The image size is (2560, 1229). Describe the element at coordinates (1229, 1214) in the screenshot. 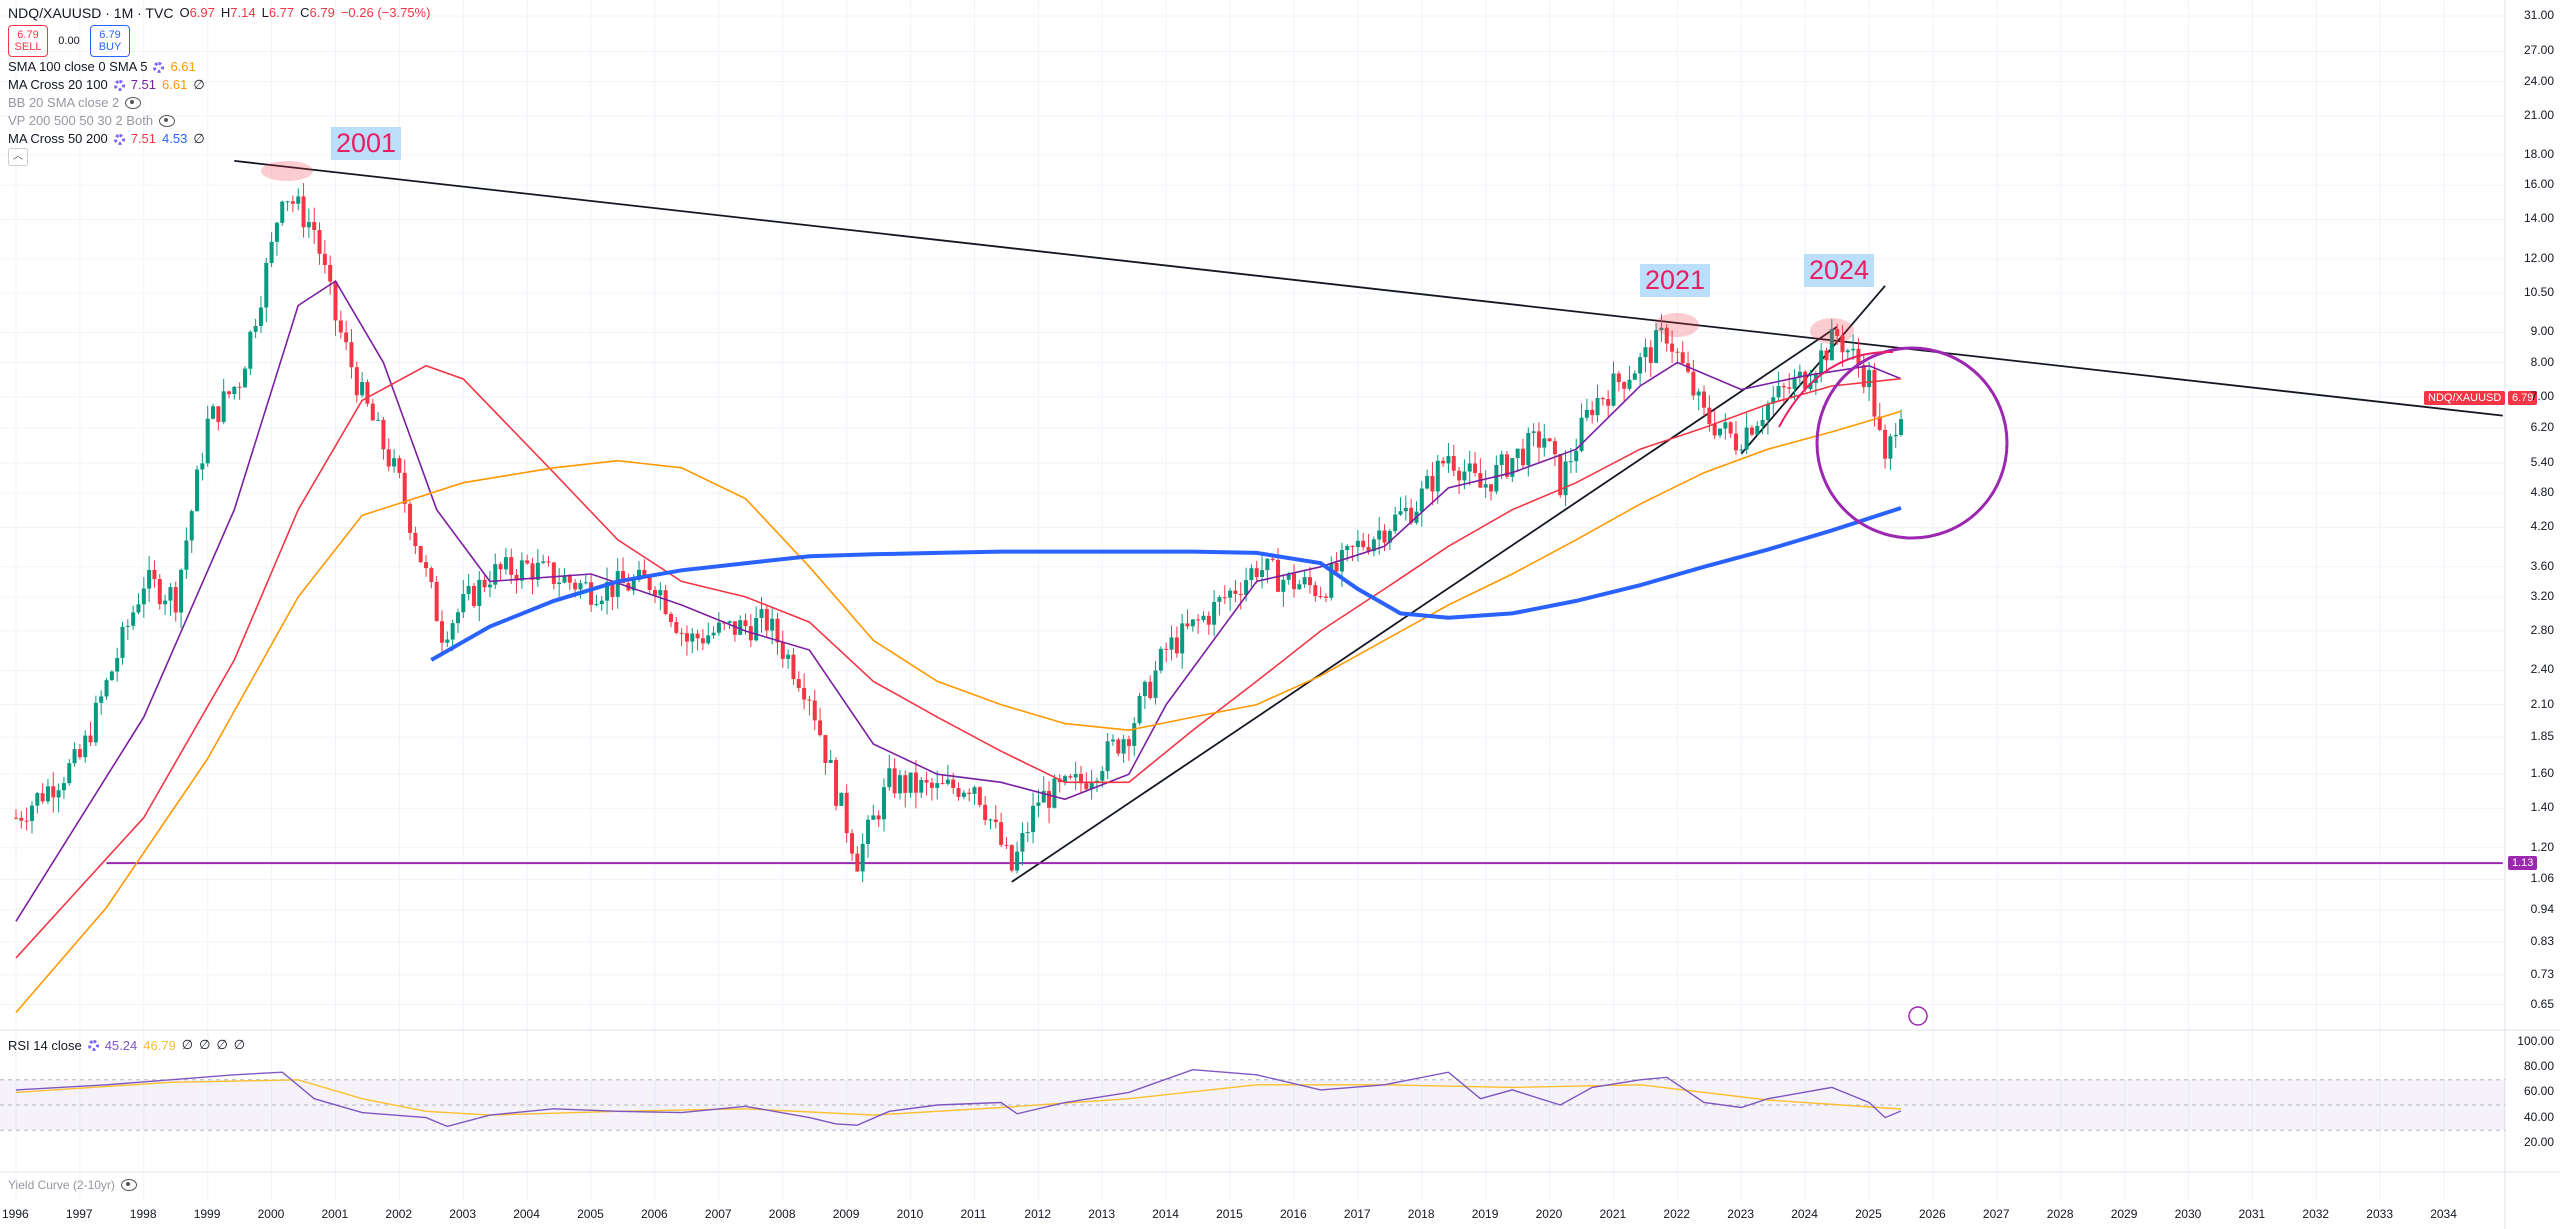

I see `time-tick-label: 2015` at that location.